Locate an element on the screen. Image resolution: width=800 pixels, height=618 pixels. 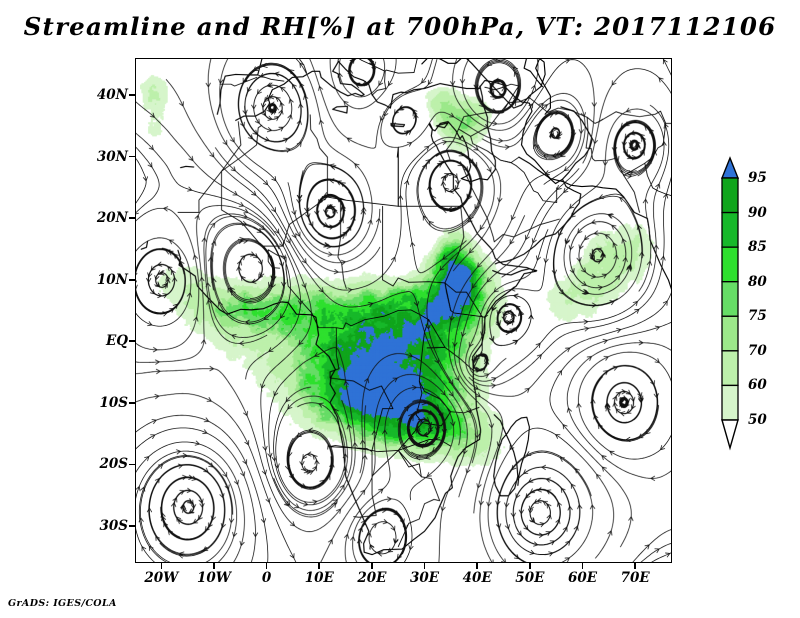
y-tick-40N: 40N is located at coordinates (112, 94).